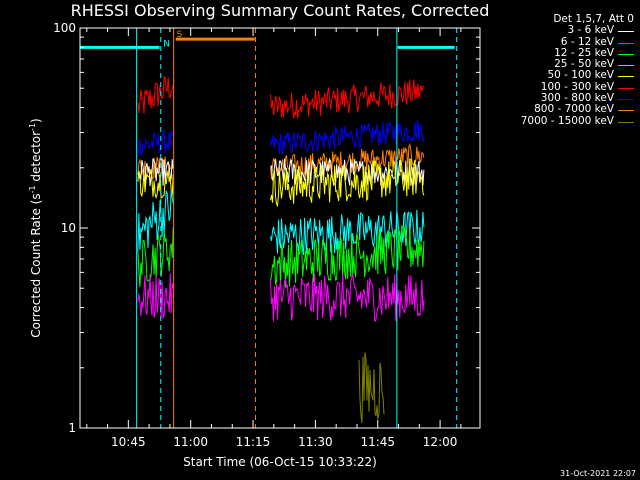 The image size is (640, 480). Describe the element at coordinates (440, 442) in the screenshot. I see `x-tick-label-5: 12:00` at that location.